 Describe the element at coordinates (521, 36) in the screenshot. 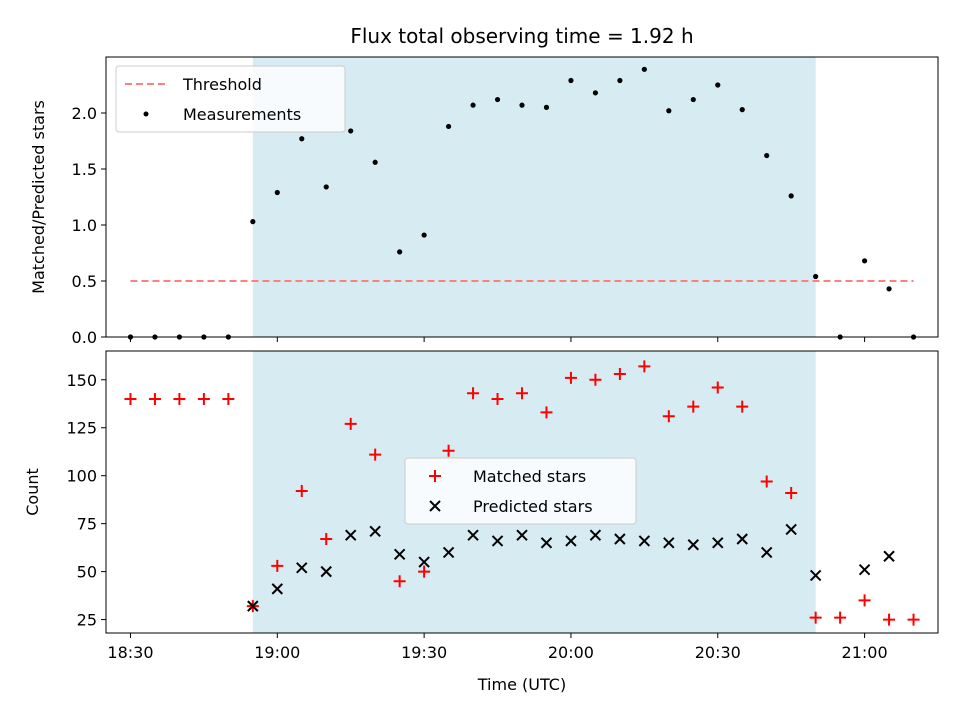

I see `chart-title: Flux total observing time = 1.92 h` at that location.